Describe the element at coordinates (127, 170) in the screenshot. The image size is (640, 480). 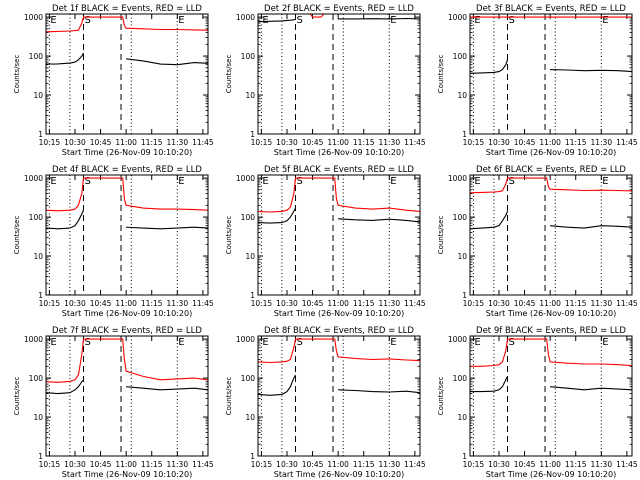
I see `chart-title: Det 4f BLACK = Events, RED = LLD` at that location.